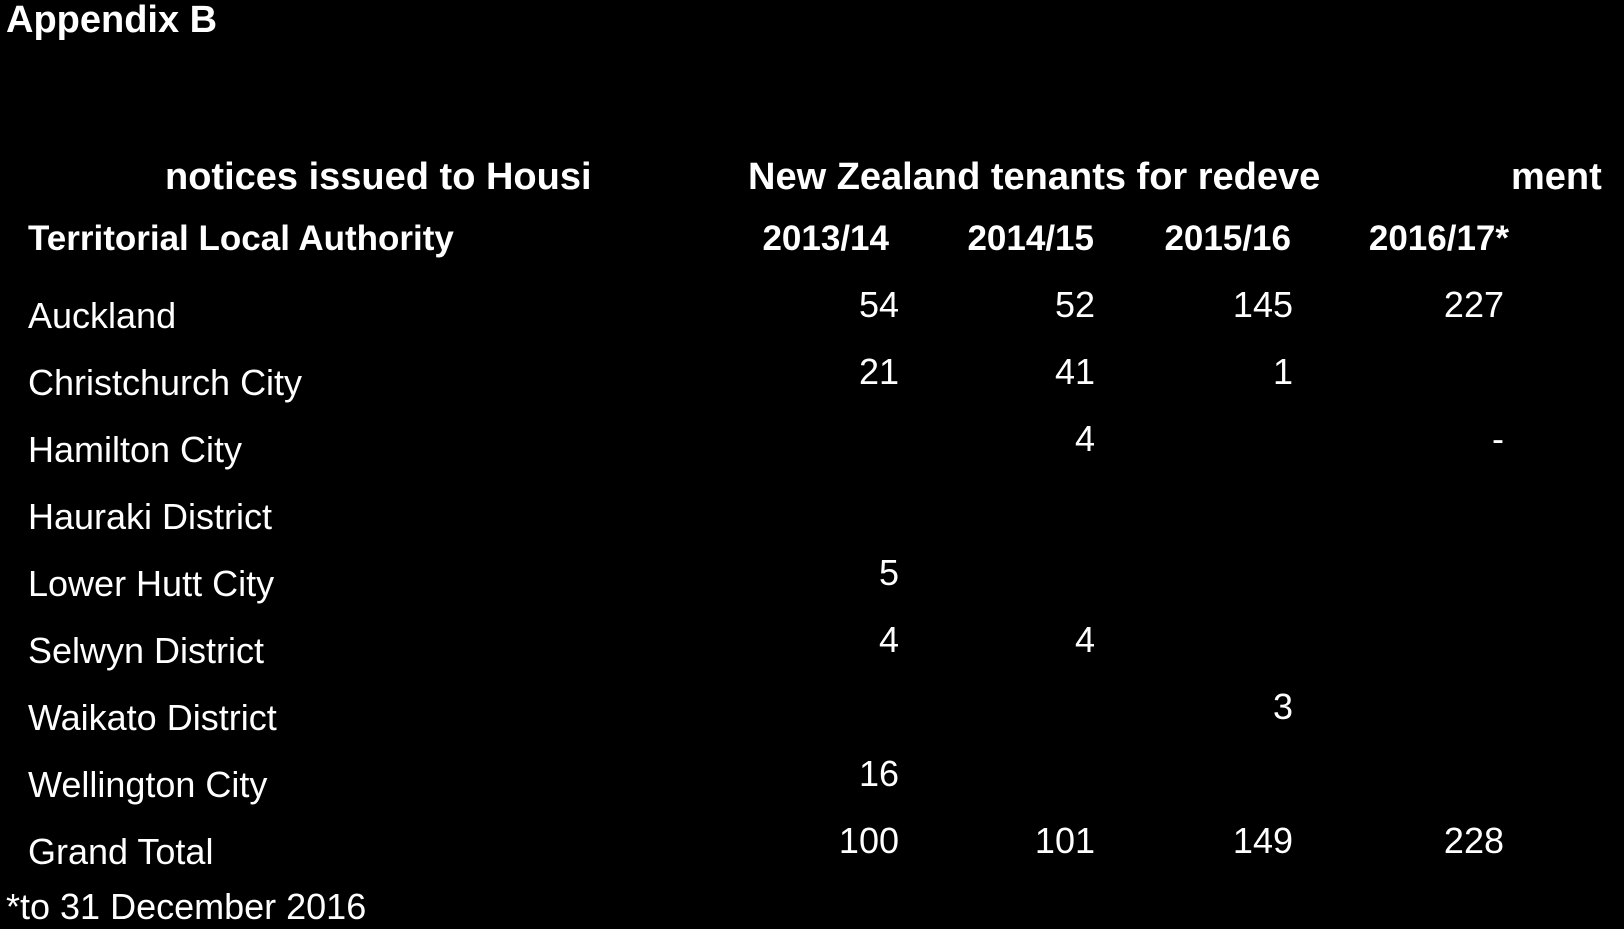 The image size is (1624, 929). I want to click on cell-2013-14: 54, so click(878, 304).